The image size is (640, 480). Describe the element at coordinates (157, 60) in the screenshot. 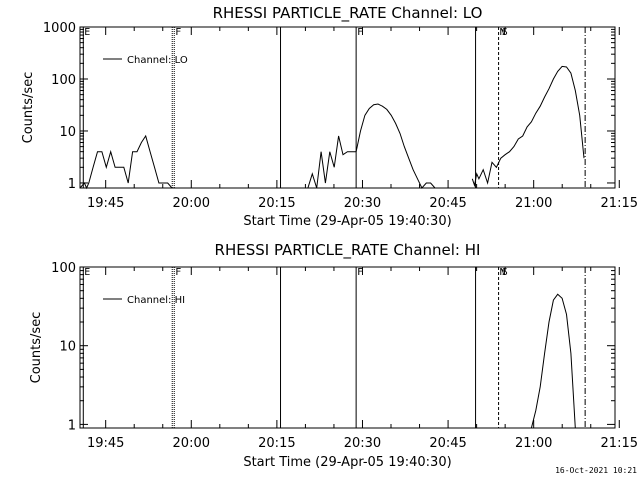

I see `legend-label: Channel: LO` at that location.